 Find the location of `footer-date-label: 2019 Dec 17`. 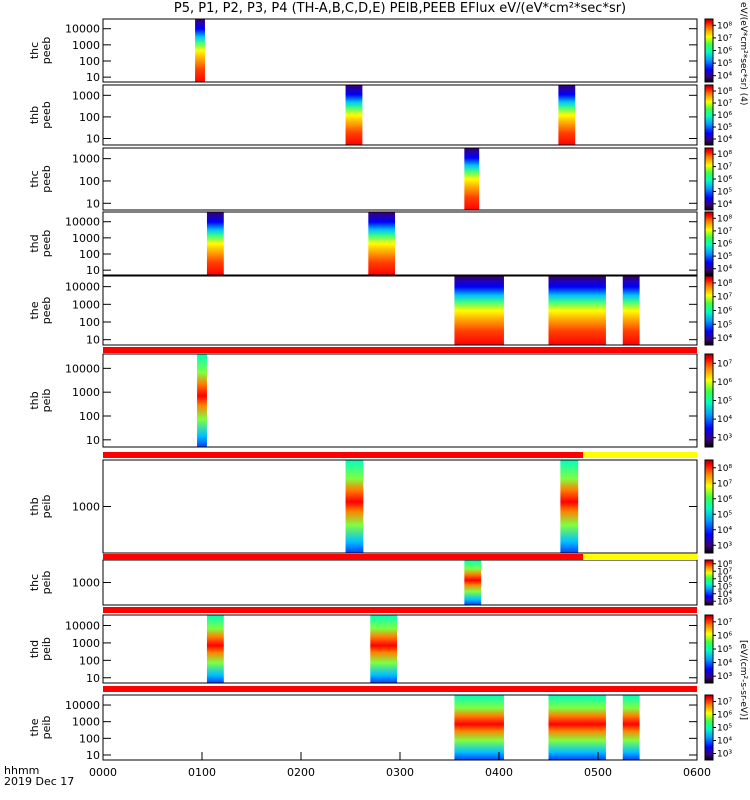

footer-date-label: 2019 Dec 17 is located at coordinates (39, 781).